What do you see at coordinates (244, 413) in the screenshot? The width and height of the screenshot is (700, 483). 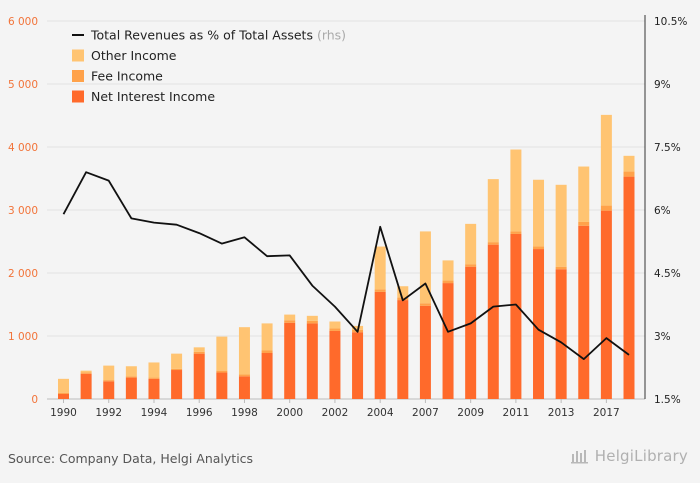 I see `x-tick-label: 1998` at bounding box center [244, 413].